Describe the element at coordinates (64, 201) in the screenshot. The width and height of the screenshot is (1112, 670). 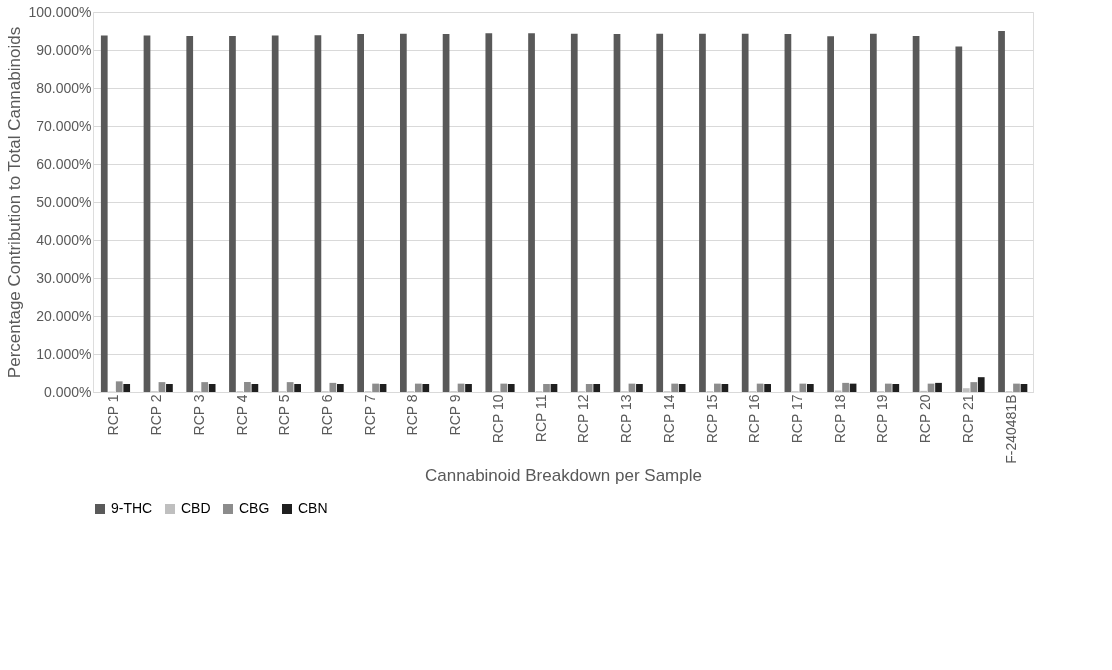
I see `y-tick-label: 50.000%` at that location.